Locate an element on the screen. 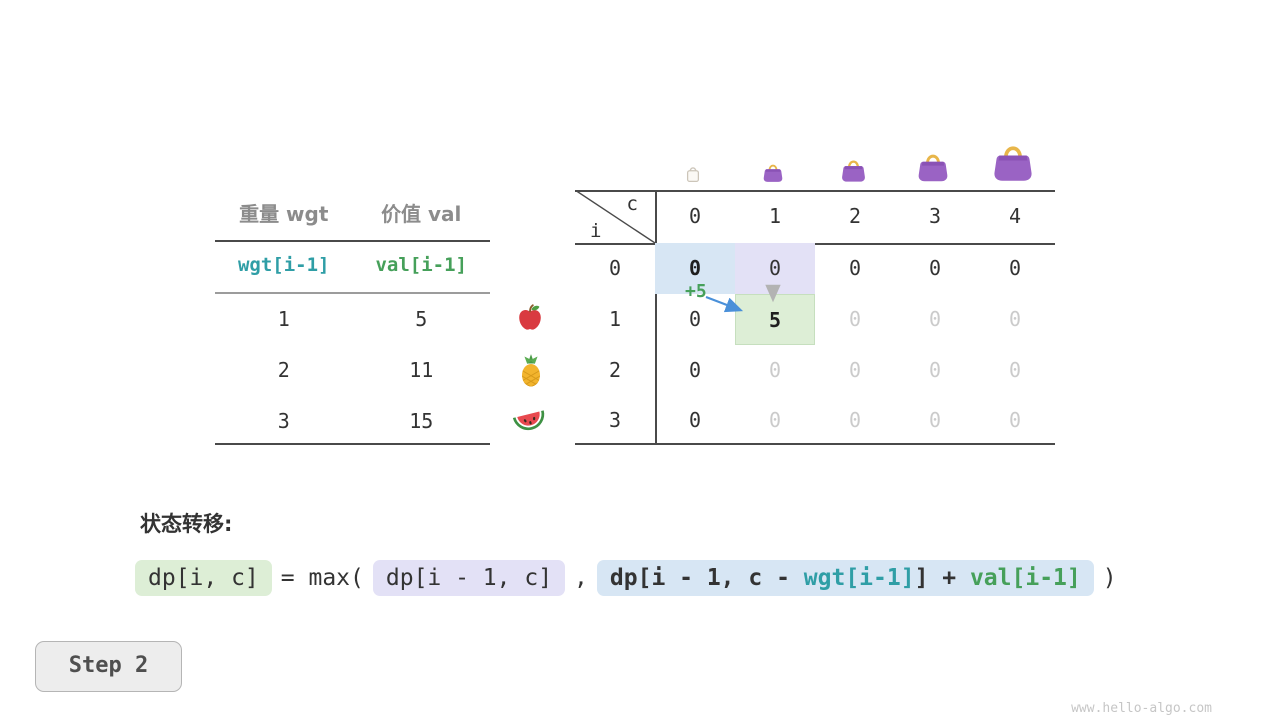  dp-cell-r0-c3: 0 is located at coordinates (935, 268).